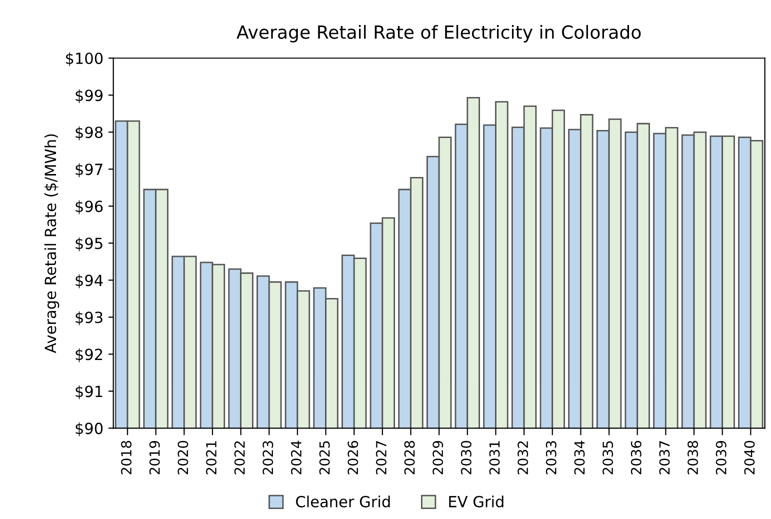 The height and width of the screenshot is (519, 771). I want to click on x-tick-label: 2027, so click(381, 457).